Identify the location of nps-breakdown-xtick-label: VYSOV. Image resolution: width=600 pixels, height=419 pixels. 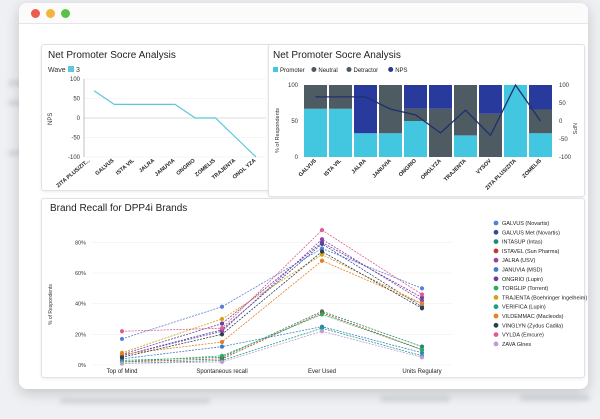
(484, 167).